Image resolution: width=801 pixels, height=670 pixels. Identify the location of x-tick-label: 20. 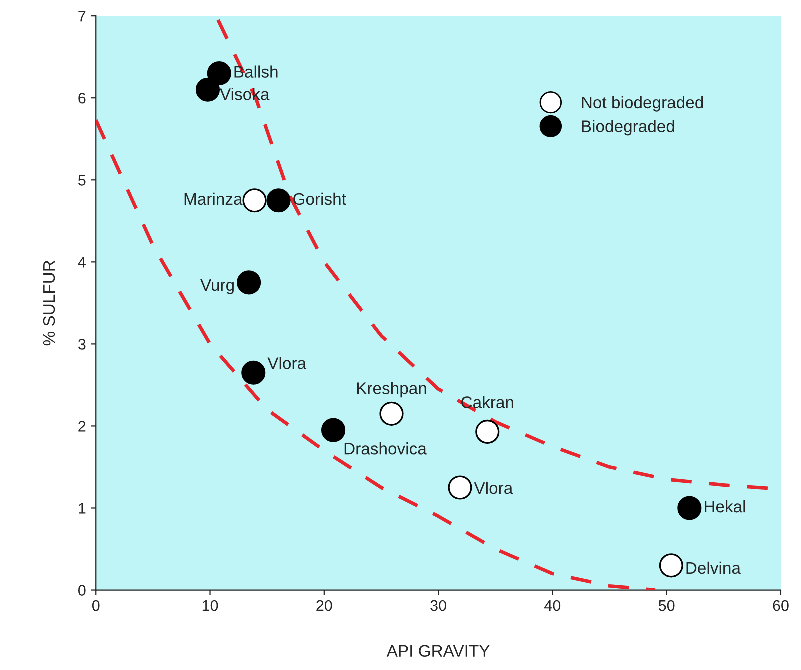
(324, 606).